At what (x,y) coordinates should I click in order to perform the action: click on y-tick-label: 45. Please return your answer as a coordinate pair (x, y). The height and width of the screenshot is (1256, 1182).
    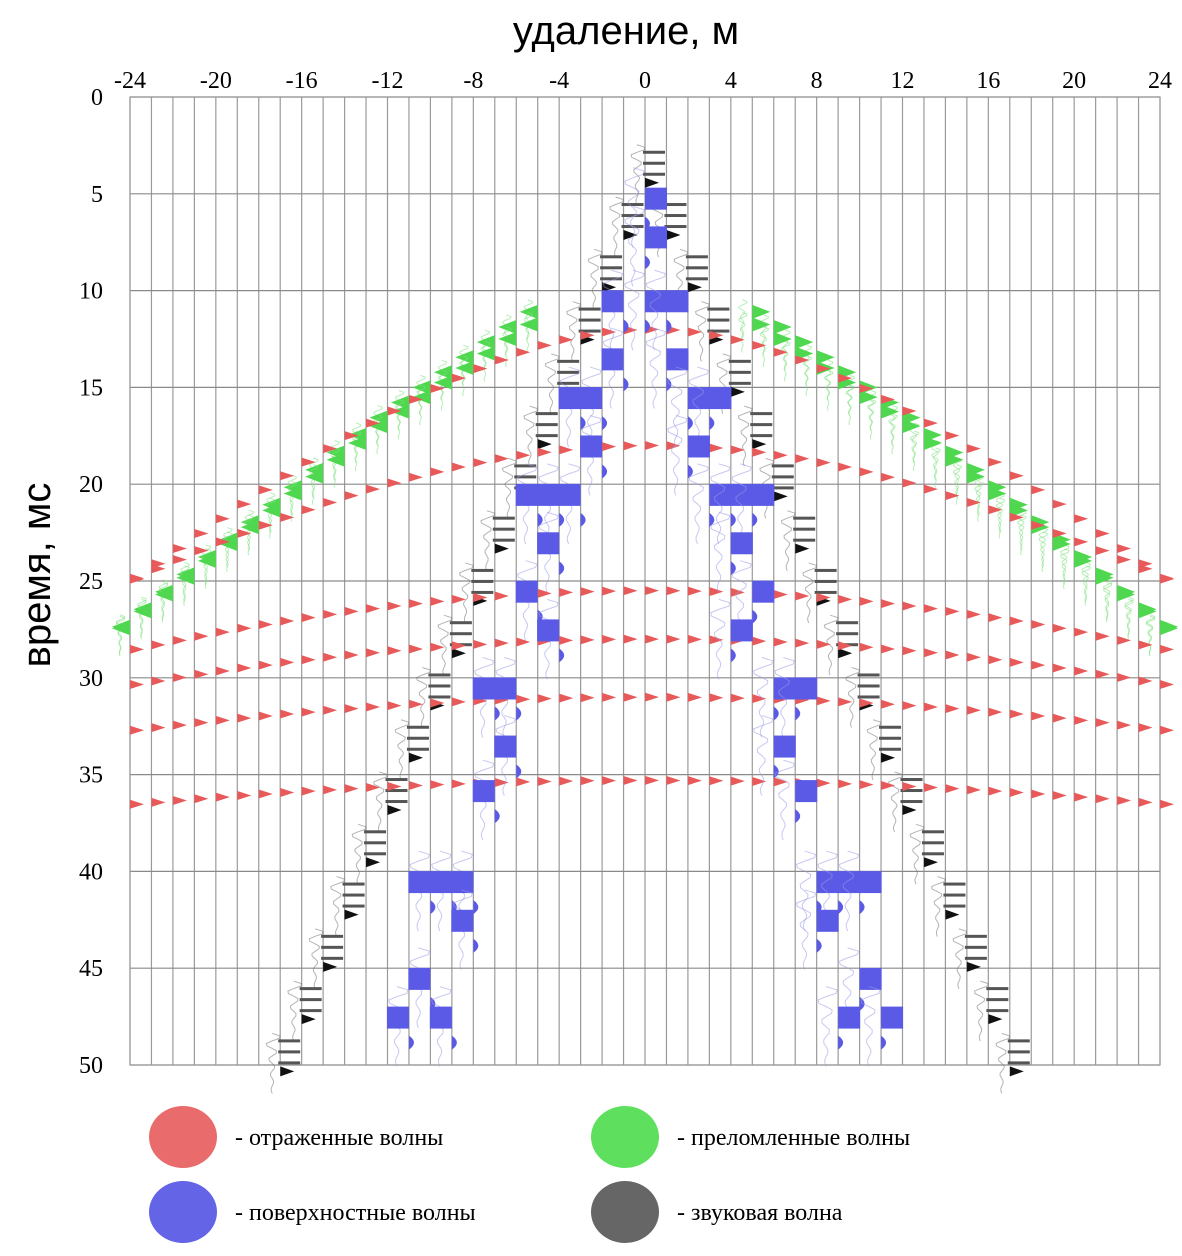
    Looking at the image, I should click on (91, 969).